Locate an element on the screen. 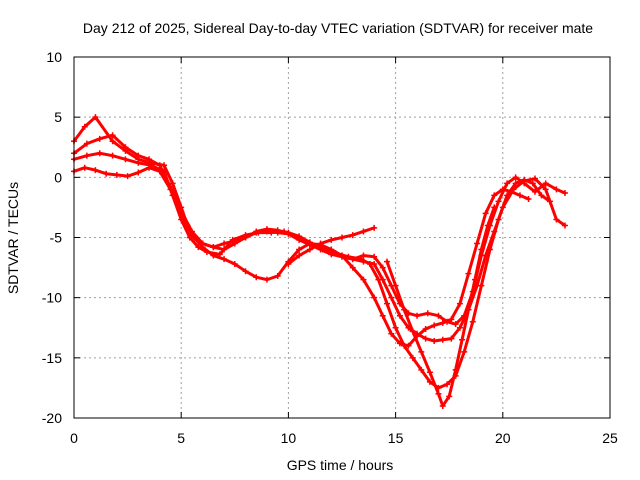  x-axis-label: GPS time / hours is located at coordinates (340, 465).